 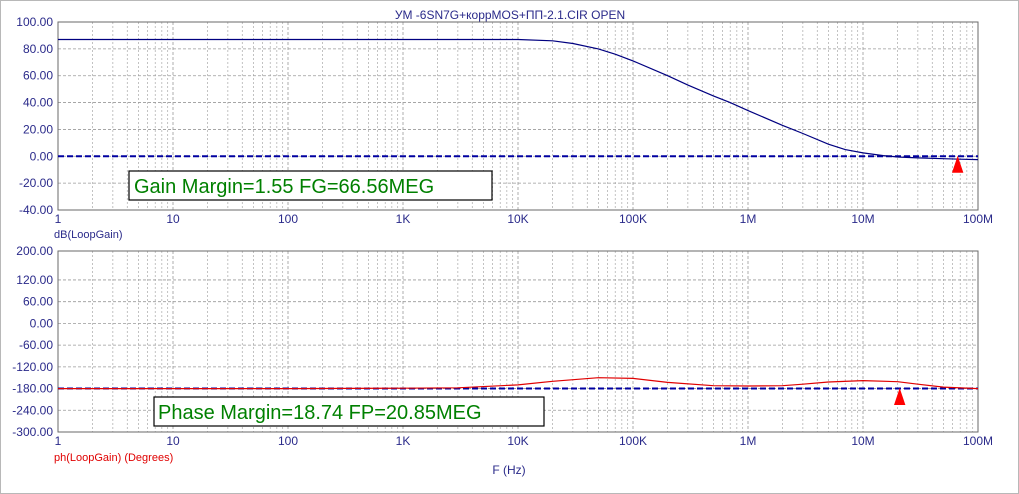 What do you see at coordinates (36, 210) in the screenshot?
I see `gain-y-tick-label: -40.00` at bounding box center [36, 210].